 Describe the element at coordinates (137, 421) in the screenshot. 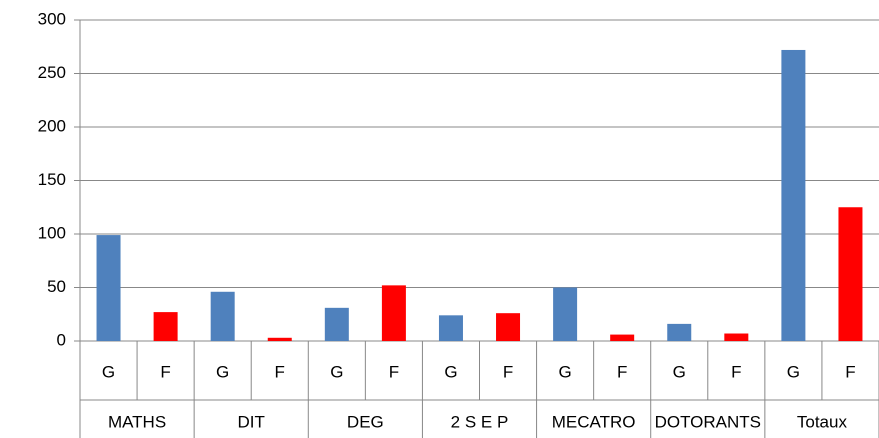

I see `category-label: MATHS` at that location.